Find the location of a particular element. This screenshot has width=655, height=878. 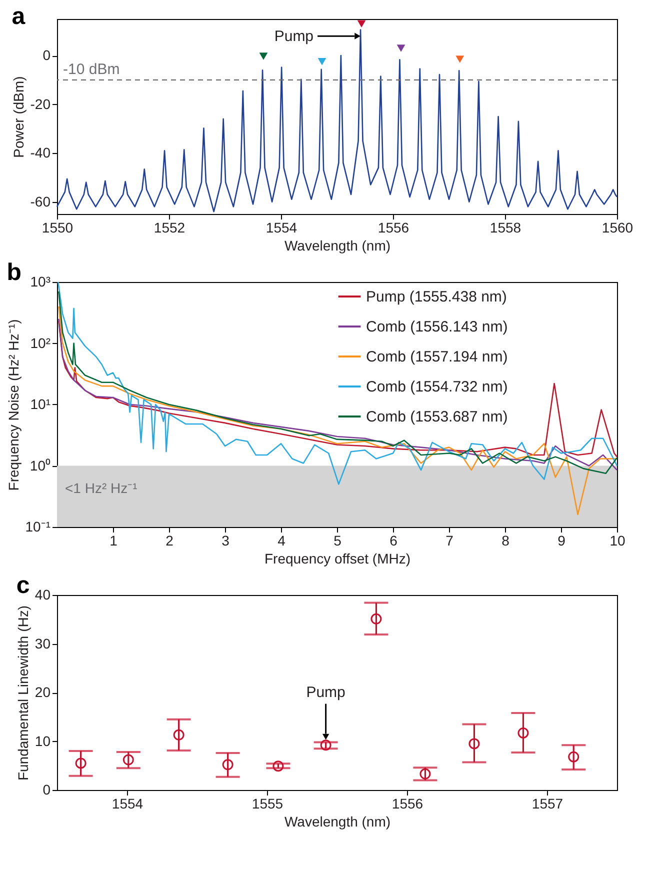

y-tick-label: -60 is located at coordinates (40, 201).